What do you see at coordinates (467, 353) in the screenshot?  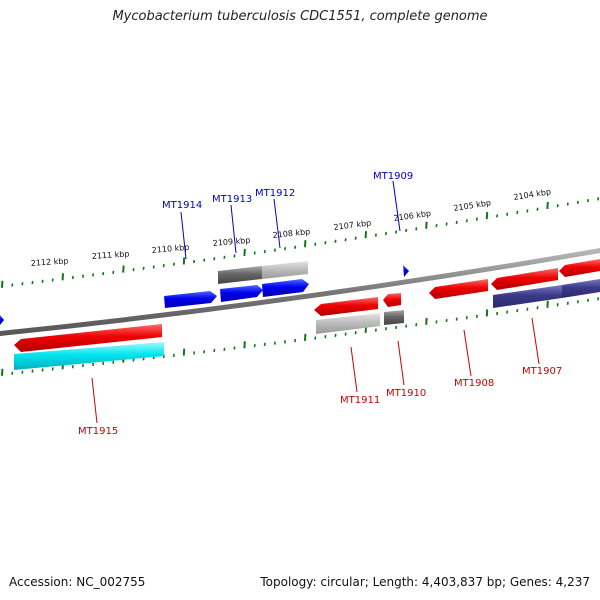 I see `leader-mt1908` at bounding box center [467, 353].